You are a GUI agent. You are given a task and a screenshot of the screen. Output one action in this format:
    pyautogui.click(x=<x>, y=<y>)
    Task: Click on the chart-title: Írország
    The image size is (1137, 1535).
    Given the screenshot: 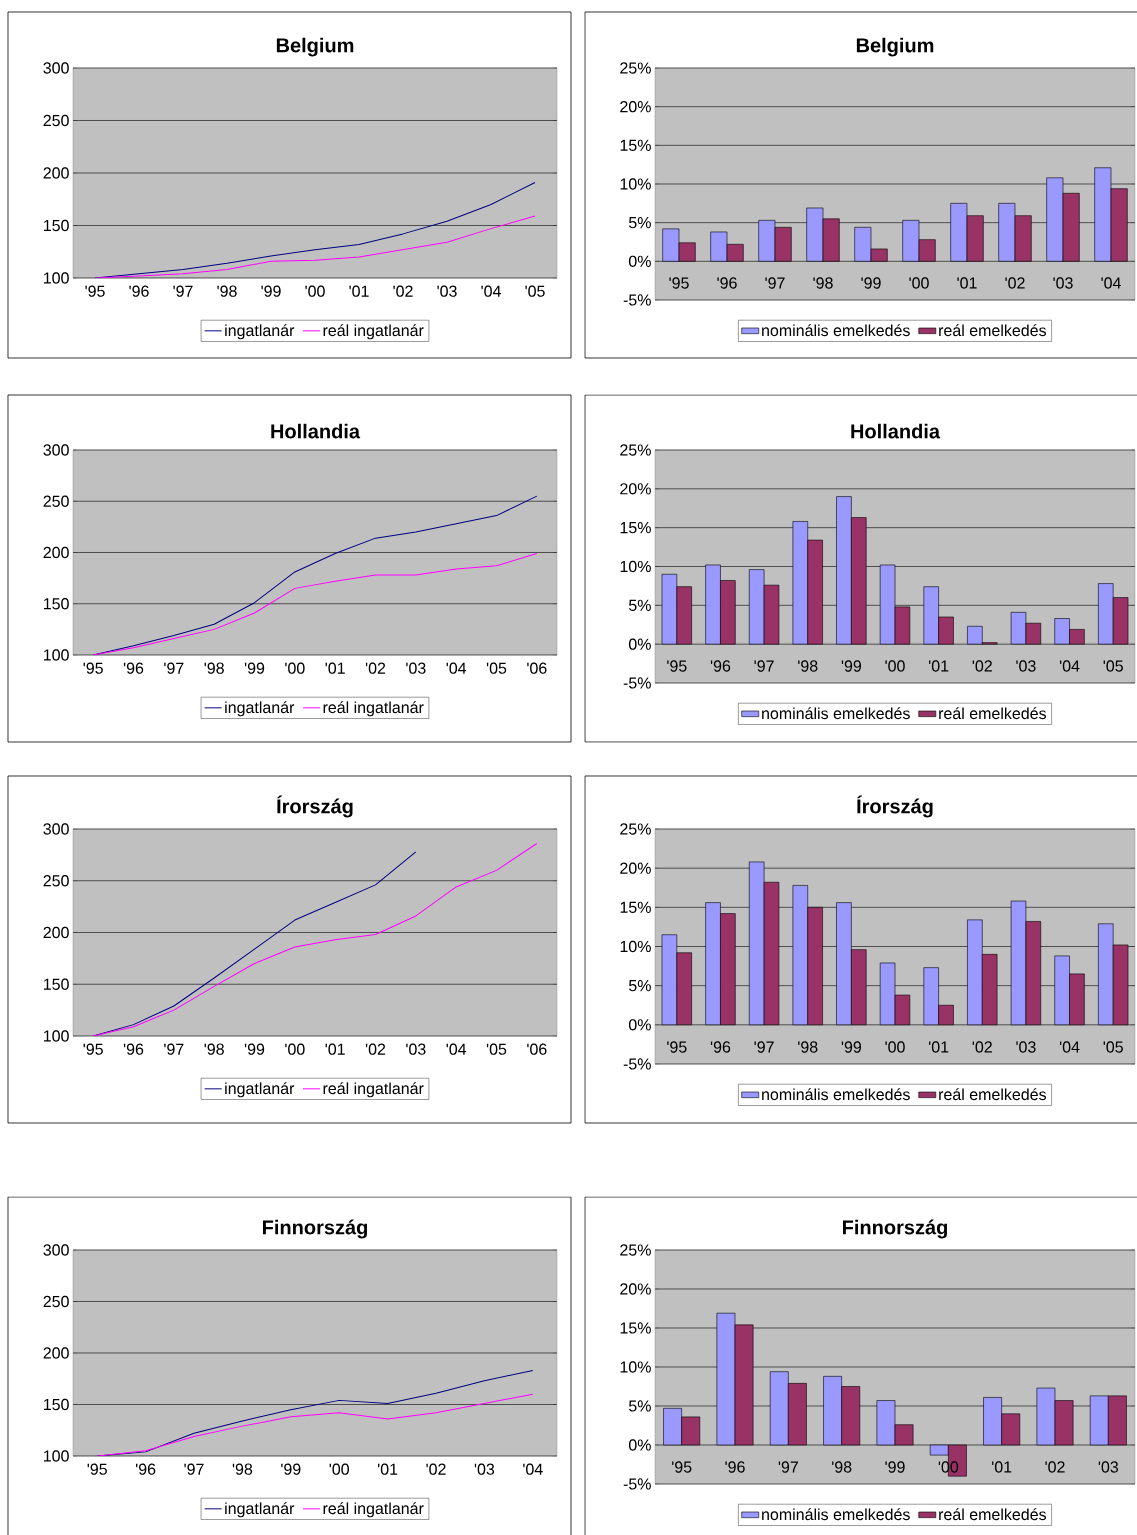 What is the action you would take?
    pyautogui.click(x=315, y=806)
    